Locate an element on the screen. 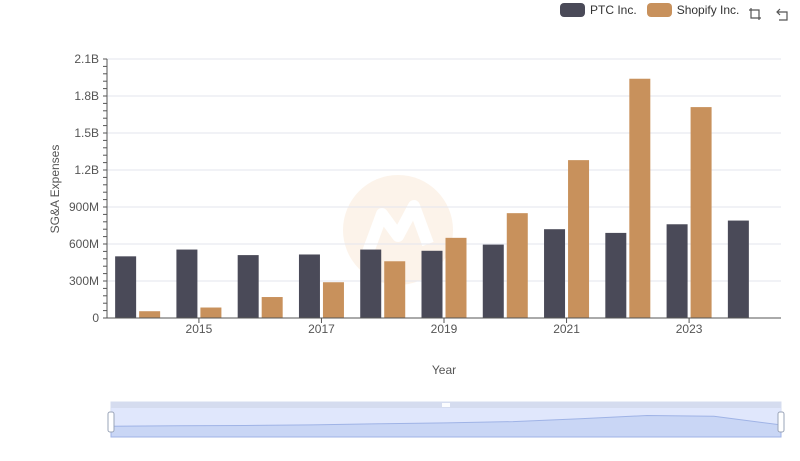 The height and width of the screenshot is (461, 800). slider-minimap-line is located at coordinates (446, 426).